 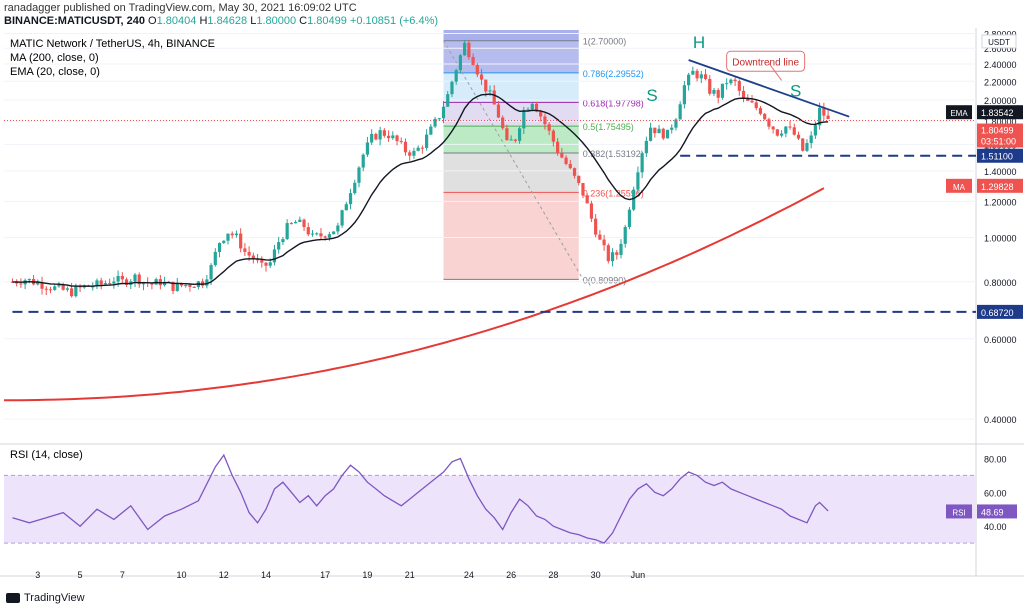 What do you see at coordinates (769, 88) in the screenshot?
I see `downtrend-line` at bounding box center [769, 88].